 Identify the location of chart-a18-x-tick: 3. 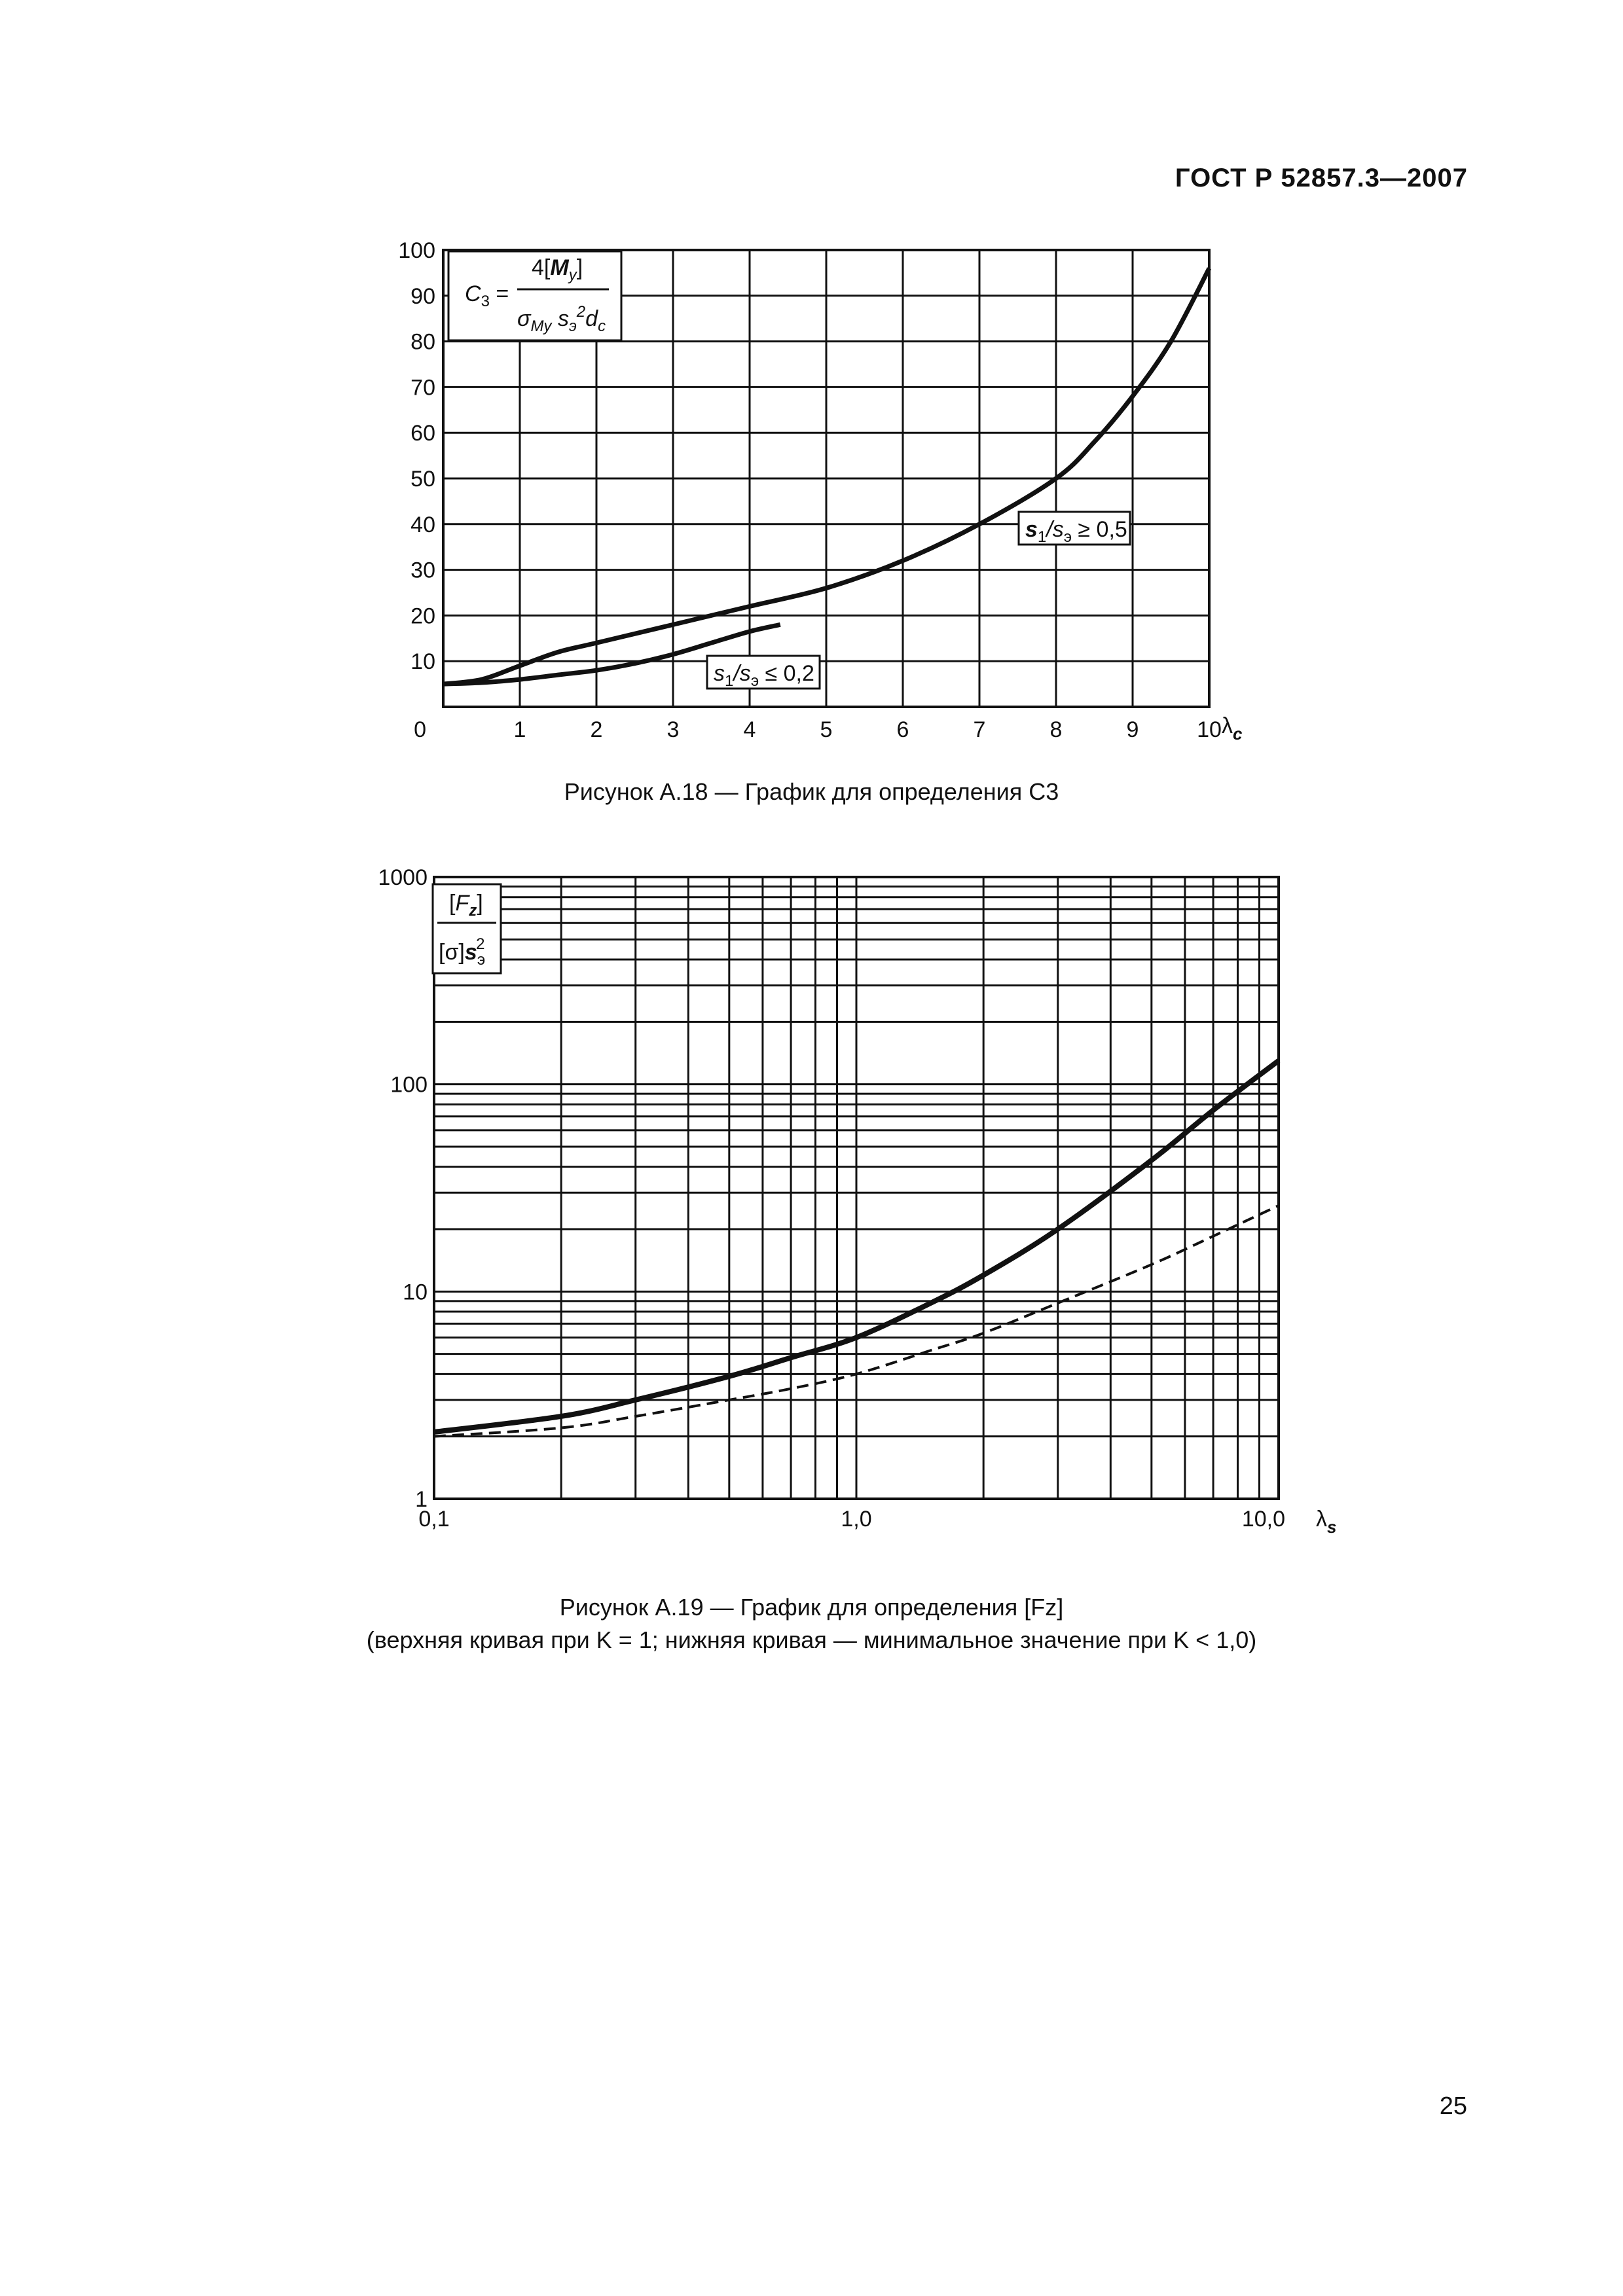
(673, 729).